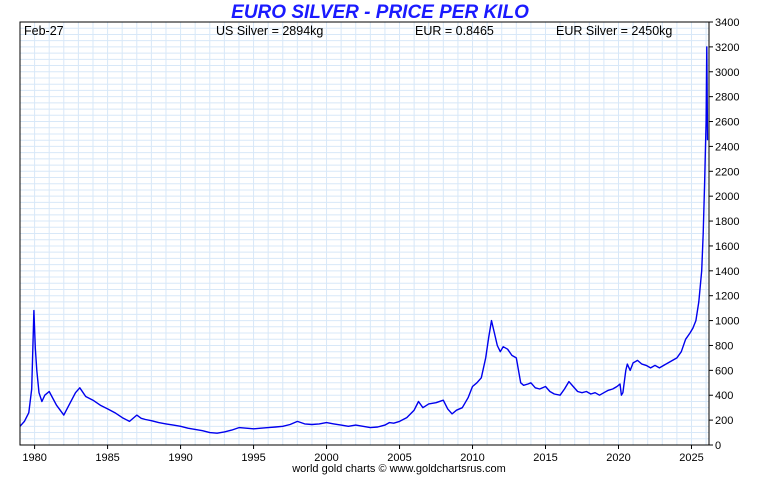 The image size is (760, 480). What do you see at coordinates (724, 421) in the screenshot?
I see `y-tick-label: 200` at bounding box center [724, 421].